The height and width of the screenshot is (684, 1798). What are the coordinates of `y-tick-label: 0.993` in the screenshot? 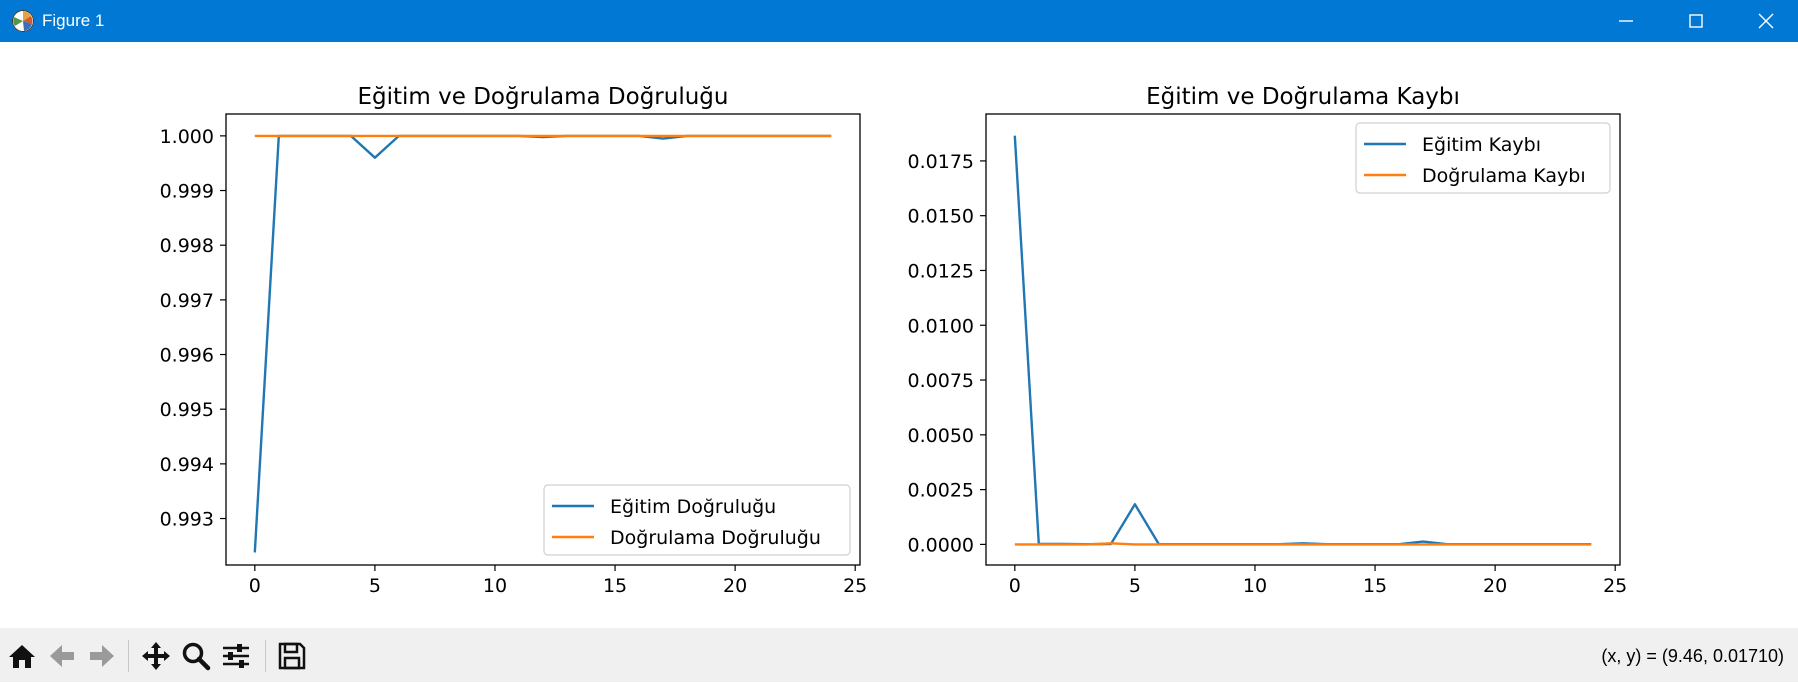 It's located at (187, 520).